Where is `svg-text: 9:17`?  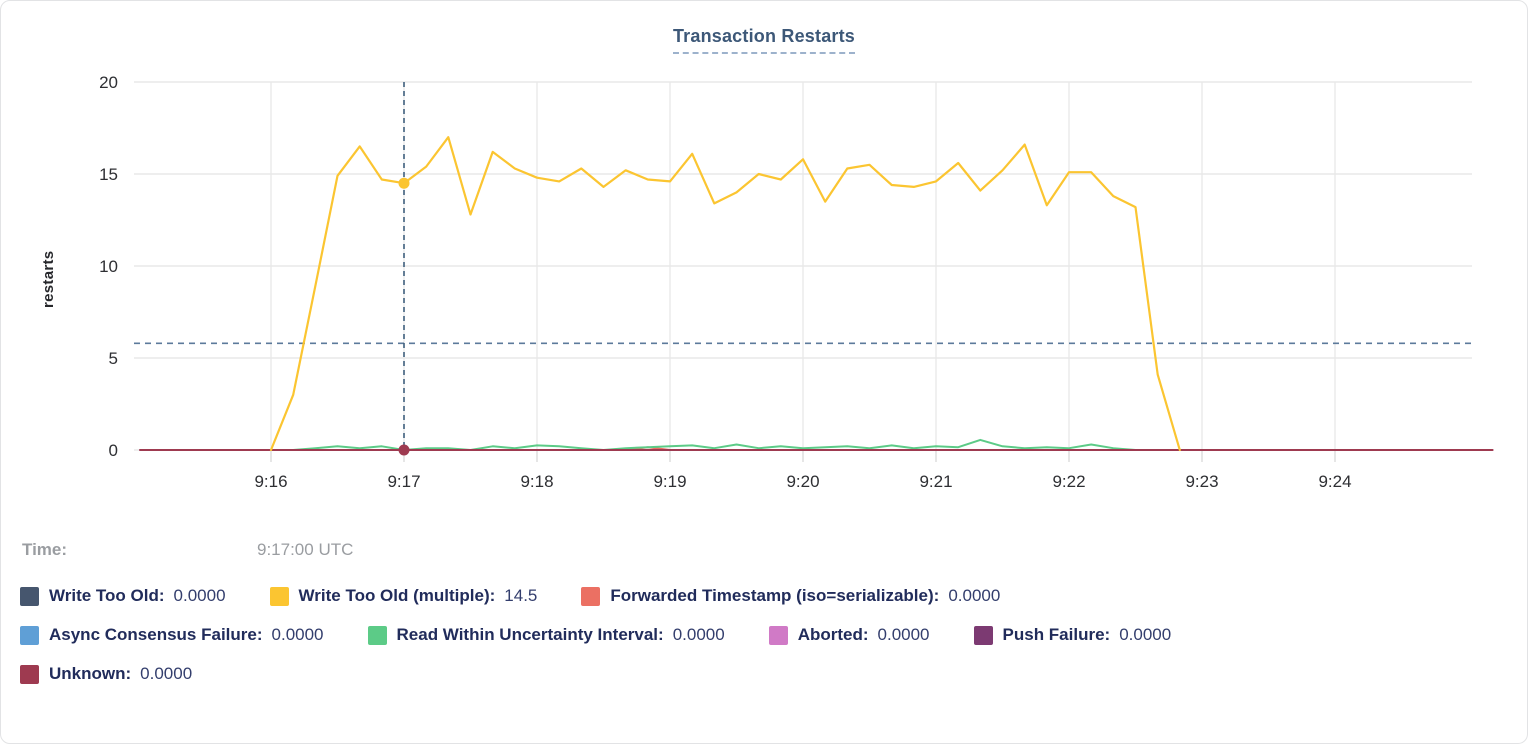 svg-text: 9:17 is located at coordinates (403, 481).